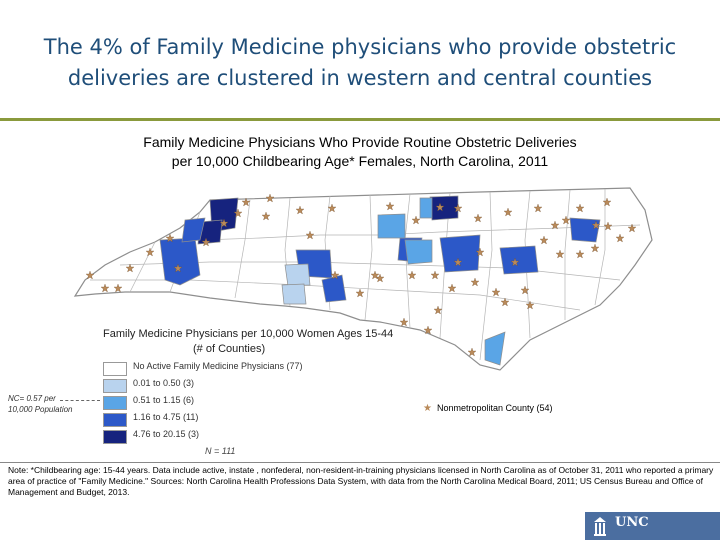  What do you see at coordinates (229, 349) in the screenshot?
I see `legend-title-line-2: (# of Counties)` at bounding box center [229, 349].